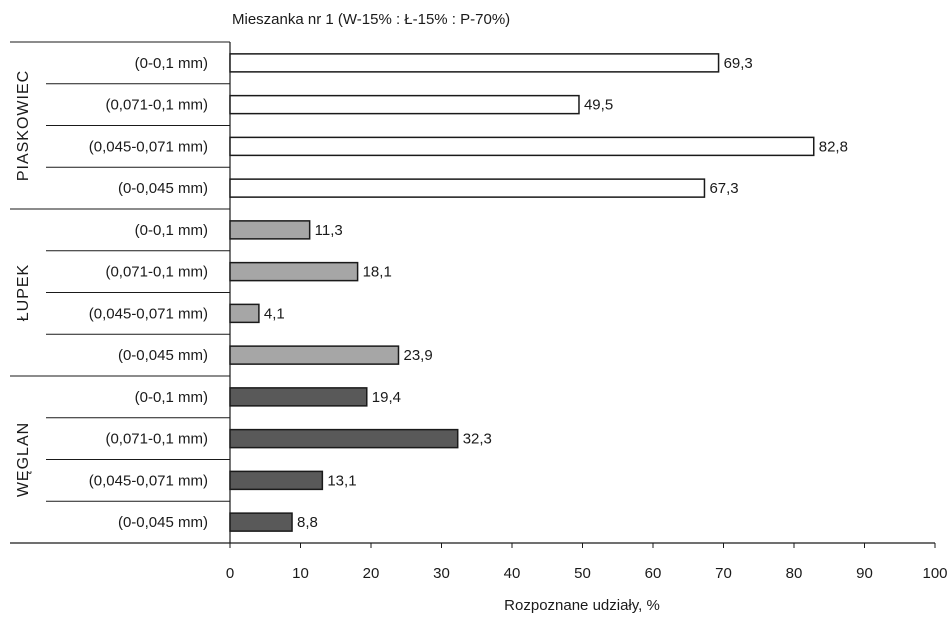  Describe the element at coordinates (723, 188) in the screenshot. I see `data-label: 67,3` at that location.